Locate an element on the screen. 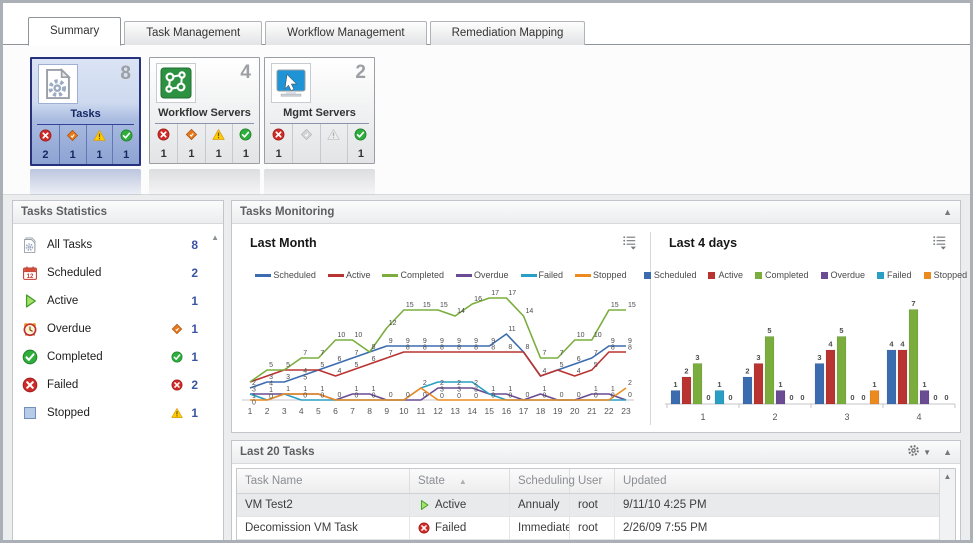 The width and height of the screenshot is (973, 543). svg-text: 22 is located at coordinates (609, 411).